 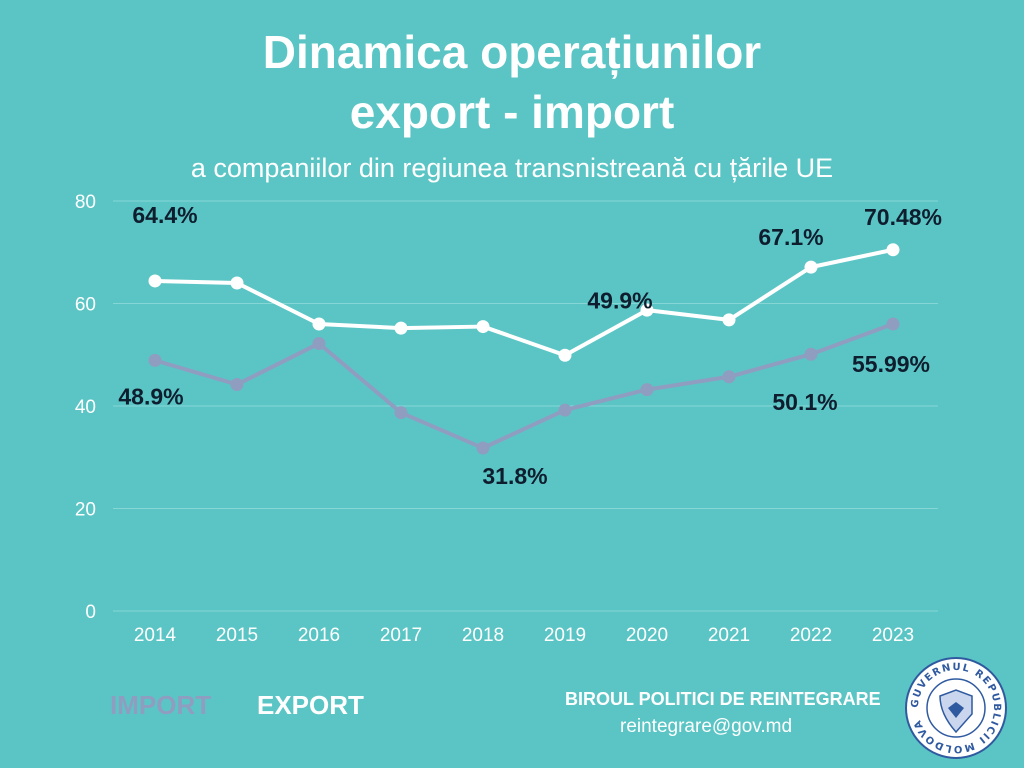 I want to click on title-line-1: Dinamica operațiunilor, so click(x=512, y=52).